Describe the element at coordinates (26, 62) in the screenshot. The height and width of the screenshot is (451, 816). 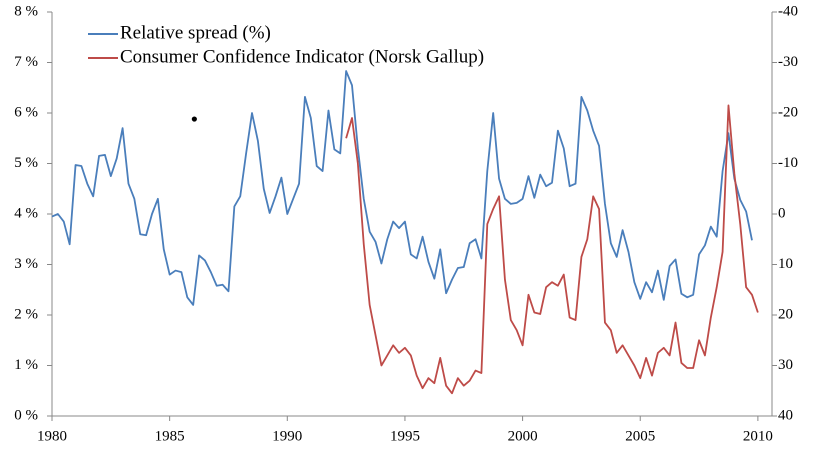
I see `y-tick-label: 7 %` at that location.